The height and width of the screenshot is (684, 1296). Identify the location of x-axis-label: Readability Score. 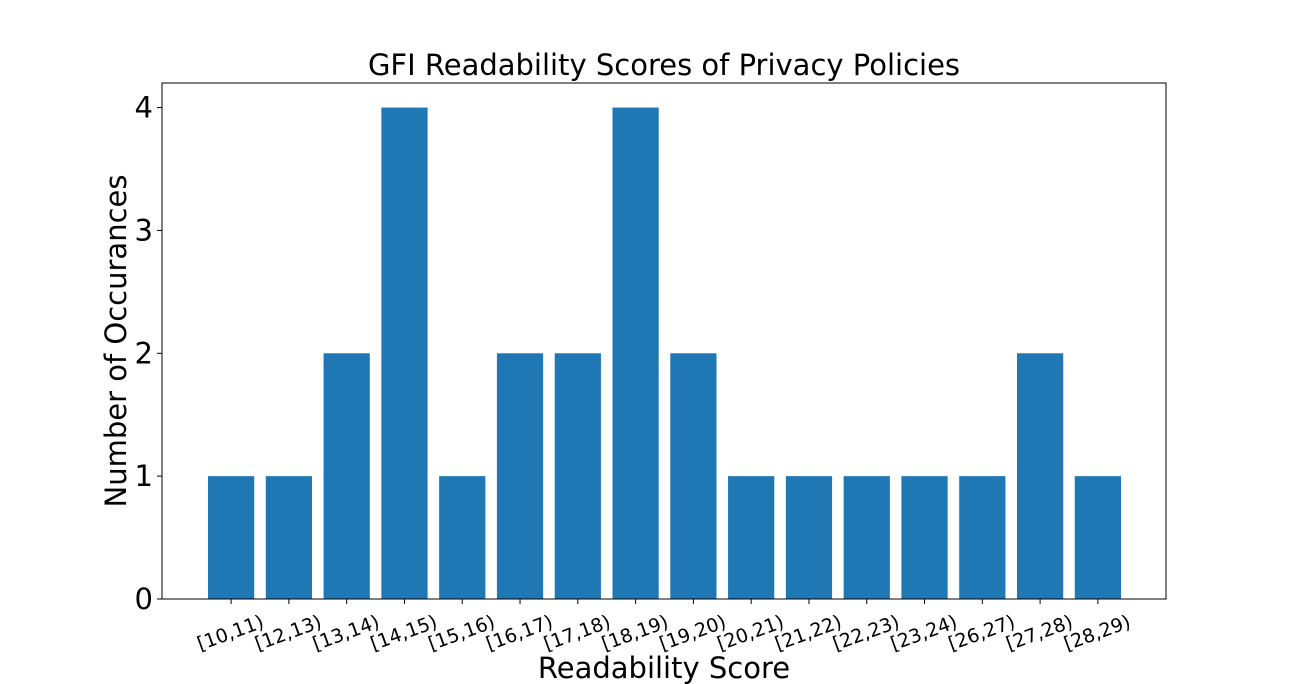
(664, 667).